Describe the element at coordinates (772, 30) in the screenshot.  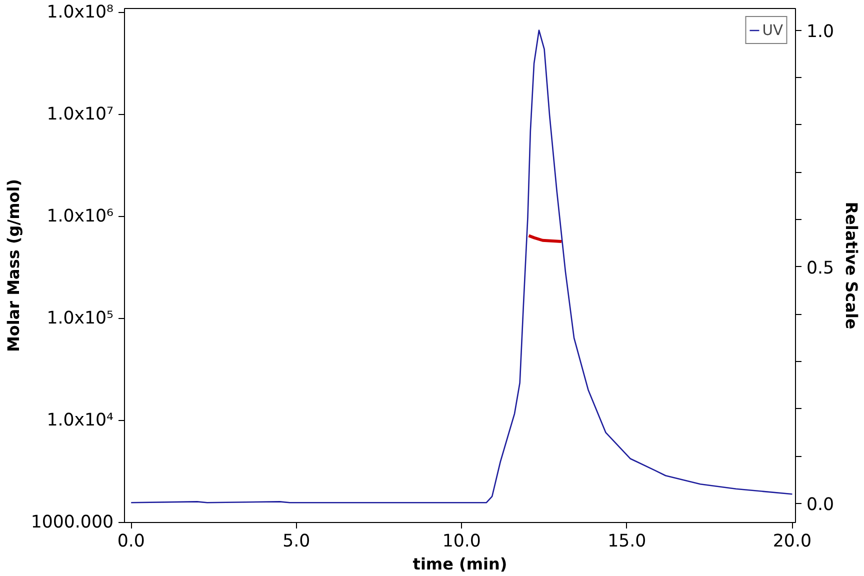
I see `legend-label: UV` at that location.